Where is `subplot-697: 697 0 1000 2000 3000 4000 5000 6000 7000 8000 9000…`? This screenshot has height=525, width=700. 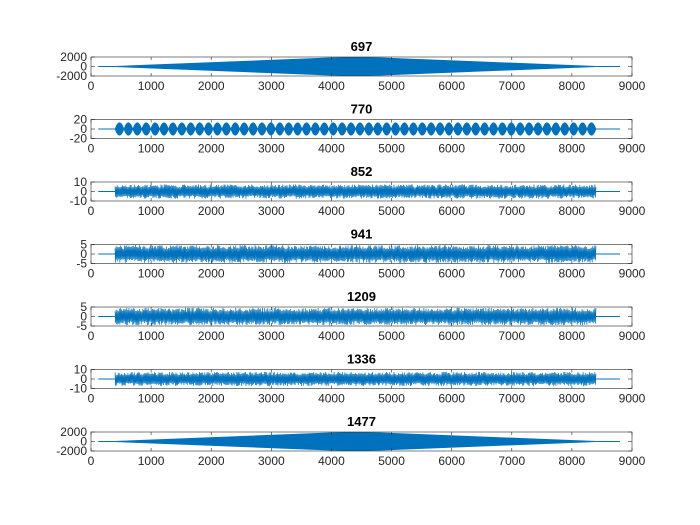
subplot-697: 697 0 1000 2000 3000 4000 5000 6000 7000 8000 9000… is located at coordinates (350, 66).